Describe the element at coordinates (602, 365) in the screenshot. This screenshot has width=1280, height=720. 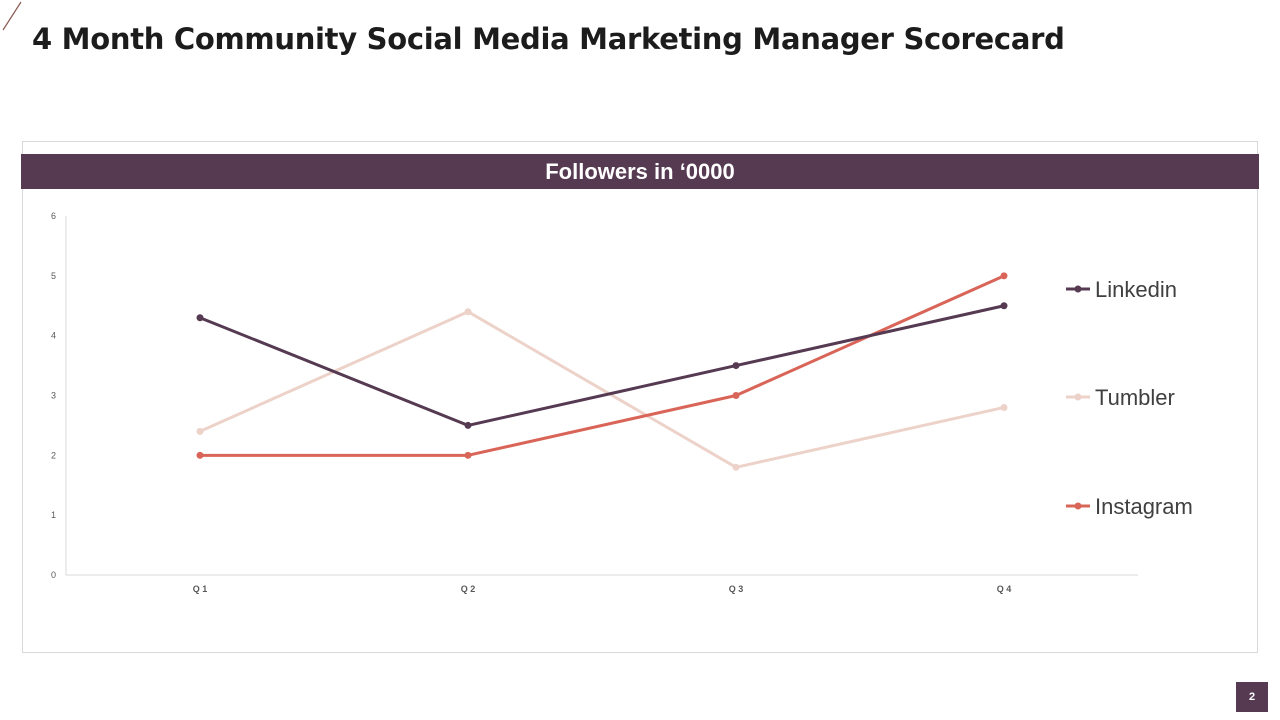
I see `series-line-linkedin` at that location.